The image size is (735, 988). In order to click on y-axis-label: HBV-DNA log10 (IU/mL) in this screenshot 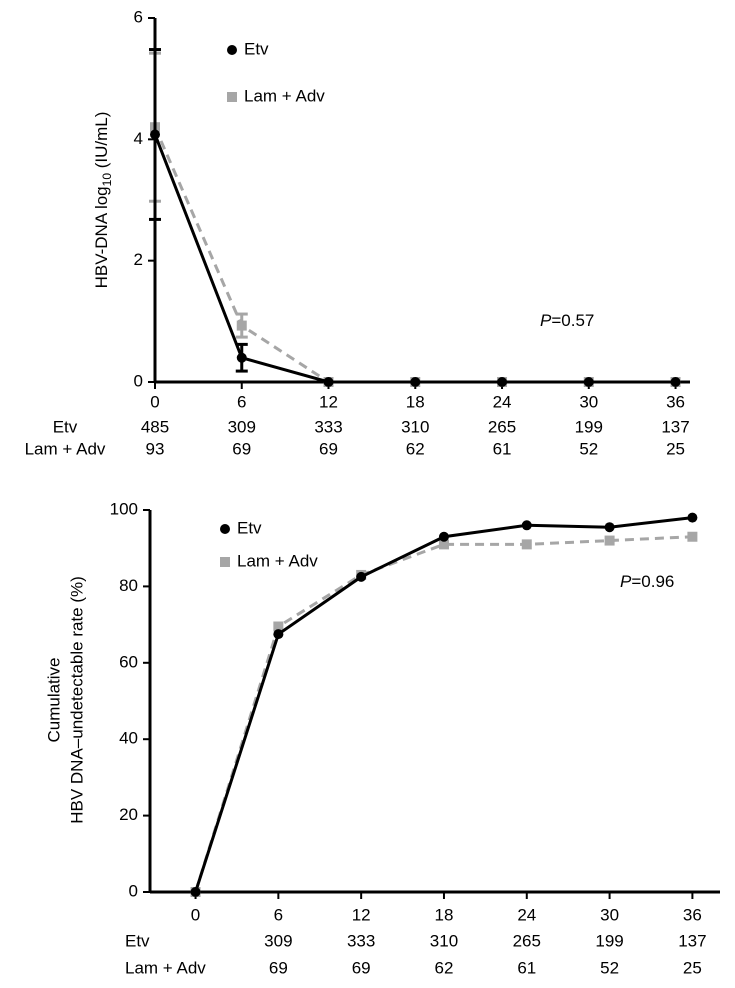, I will do `click(103, 200)`.